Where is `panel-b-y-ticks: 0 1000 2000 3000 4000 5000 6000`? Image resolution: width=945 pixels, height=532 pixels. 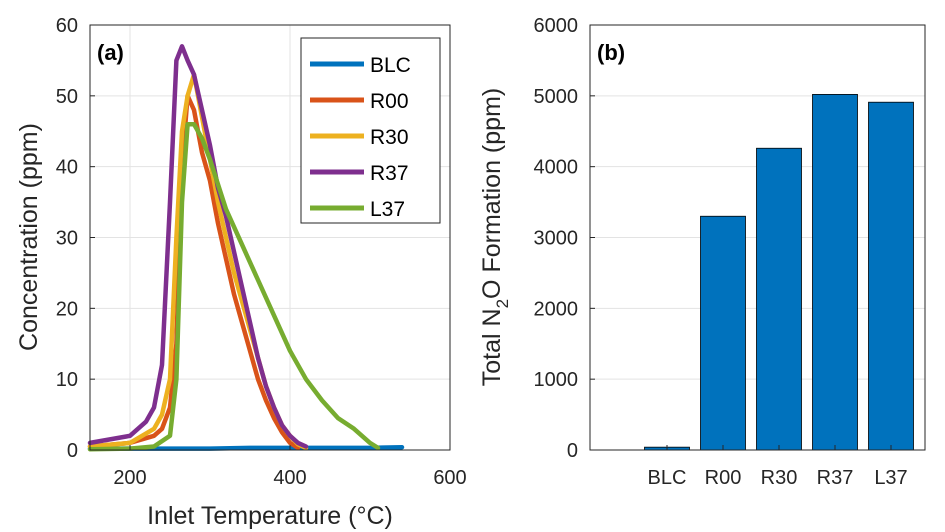
panel-b-y-ticks: 0 1000 2000 3000 4000 5000 6000 is located at coordinates (564, 238).